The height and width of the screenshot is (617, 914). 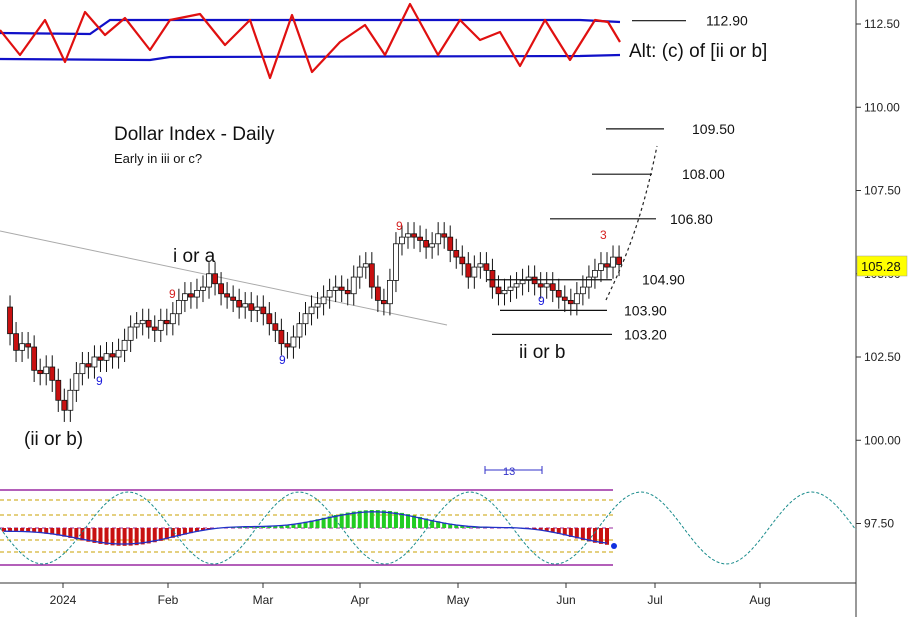 What do you see at coordinates (360, 600) in the screenshot?
I see `x-tick-label: Apr` at bounding box center [360, 600].